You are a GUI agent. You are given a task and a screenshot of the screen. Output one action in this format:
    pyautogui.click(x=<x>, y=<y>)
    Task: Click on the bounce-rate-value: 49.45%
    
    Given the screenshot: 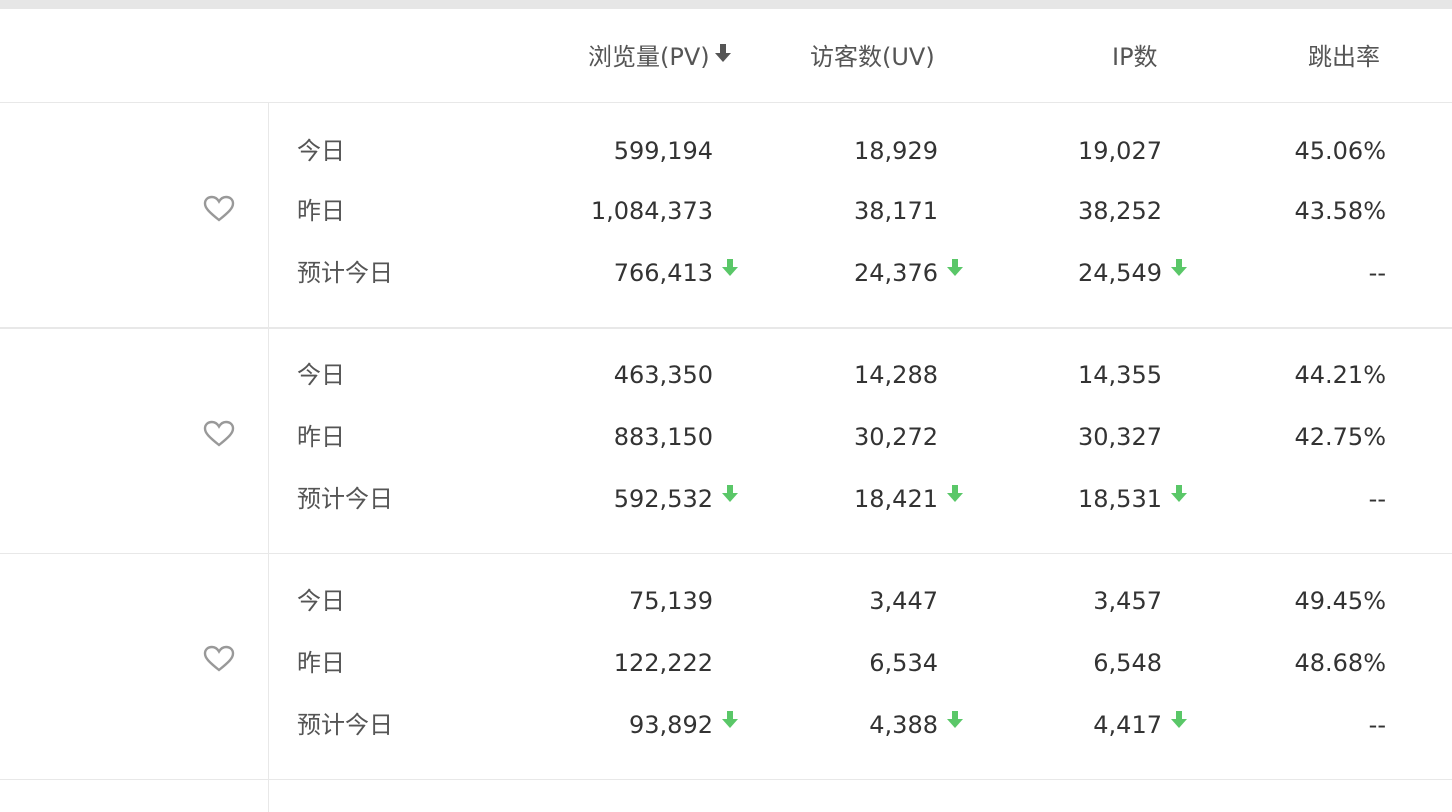 What is the action you would take?
    pyautogui.click(x=1340, y=601)
    